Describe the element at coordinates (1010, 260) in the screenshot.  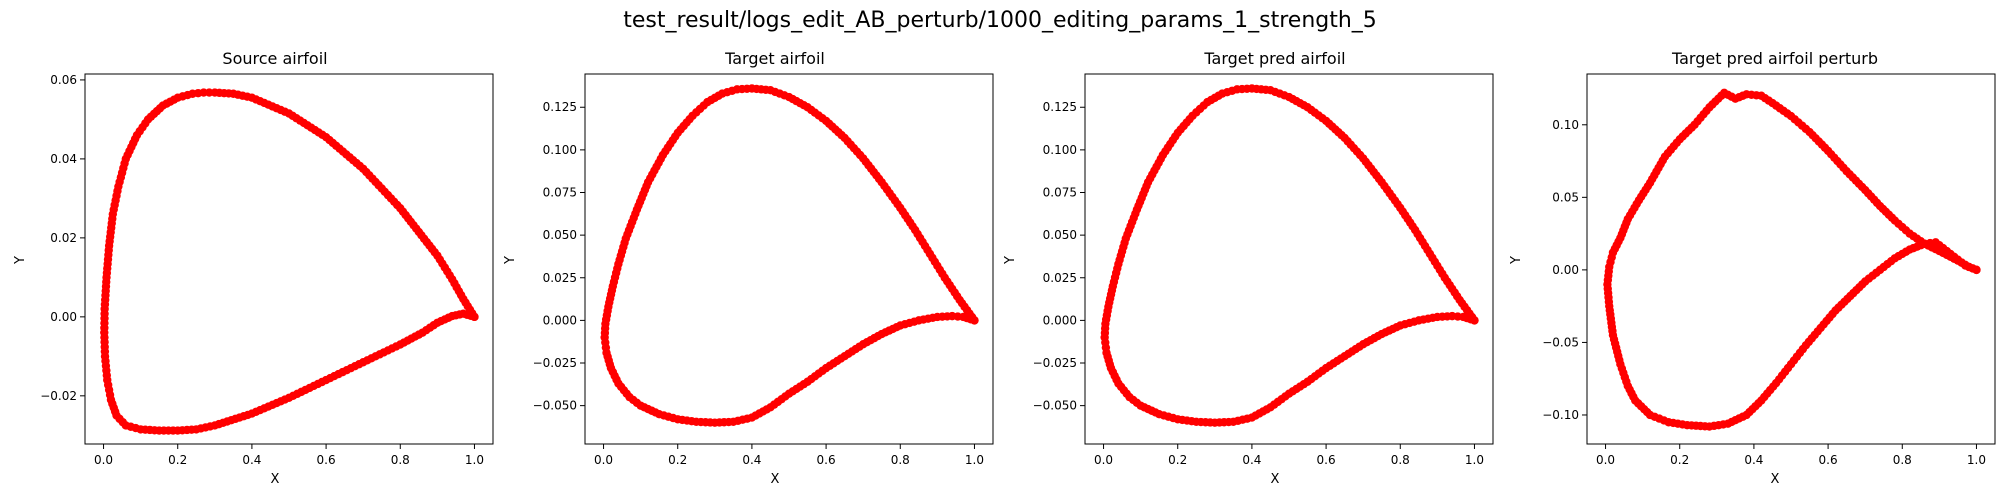
I see `panel-2-ylabel: Y` at that location.